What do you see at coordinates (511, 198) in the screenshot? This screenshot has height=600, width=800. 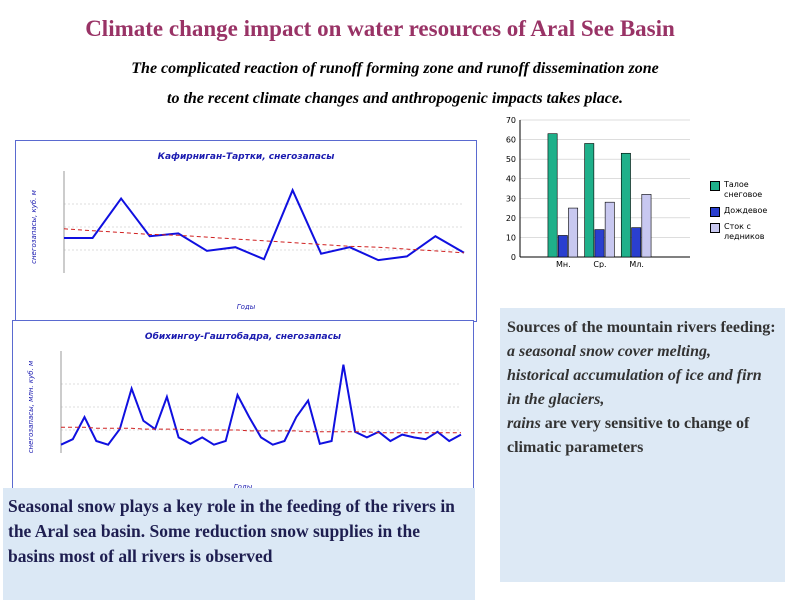 I see `y-tick-label: 30` at bounding box center [511, 198].